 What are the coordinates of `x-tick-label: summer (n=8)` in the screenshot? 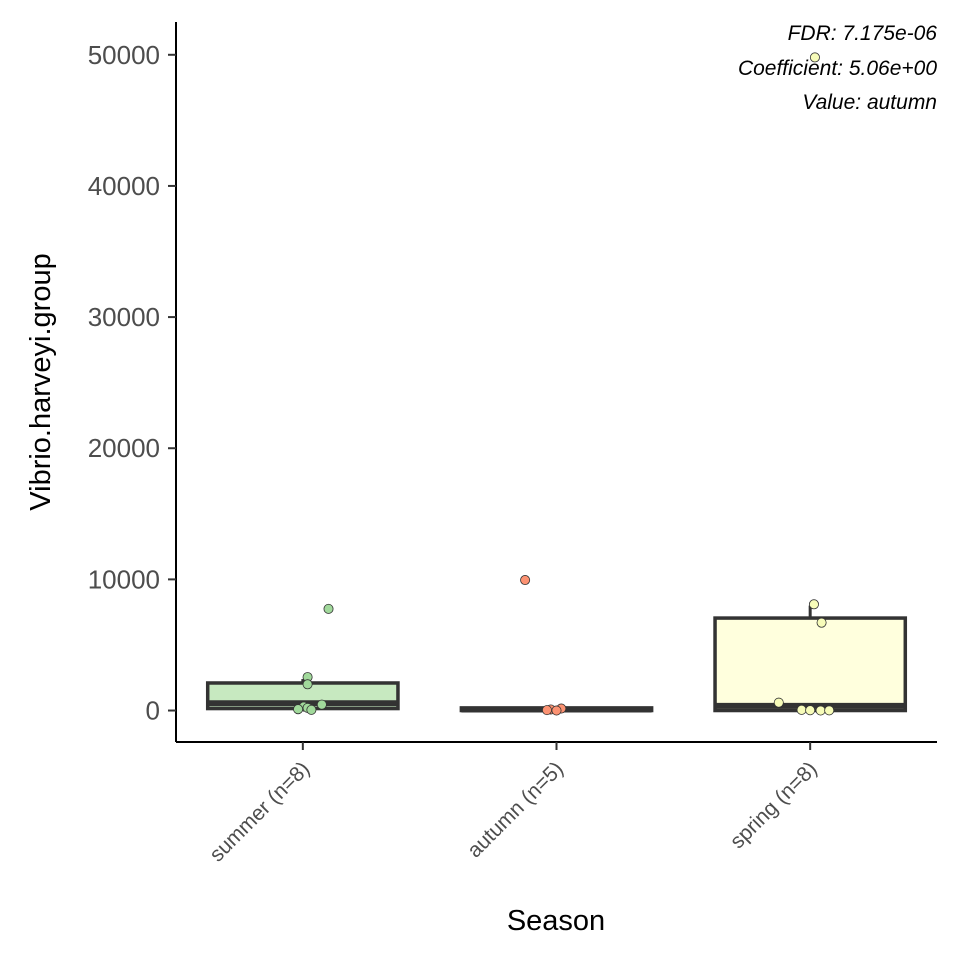 It's located at (259, 811).